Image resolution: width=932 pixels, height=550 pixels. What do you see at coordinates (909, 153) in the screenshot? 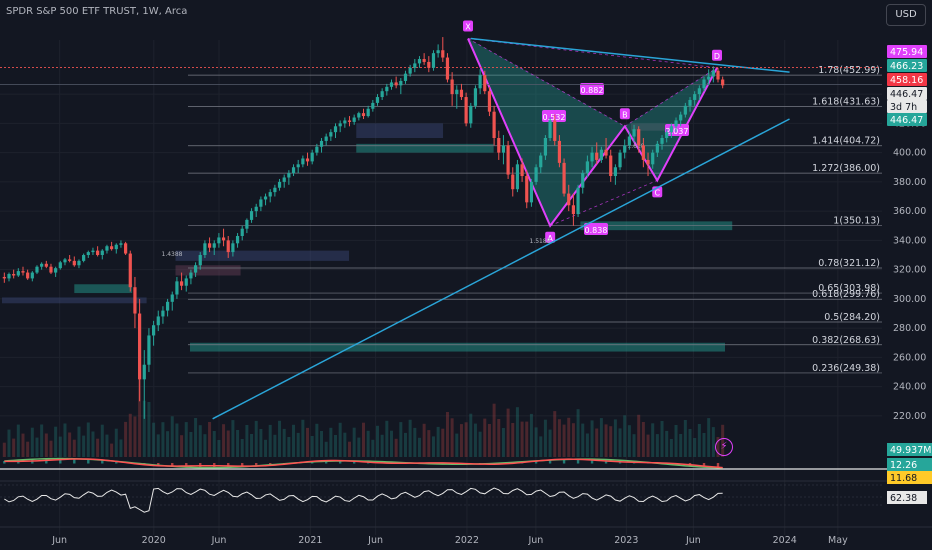
I see `price-axis-label: 400.00` at bounding box center [909, 153].